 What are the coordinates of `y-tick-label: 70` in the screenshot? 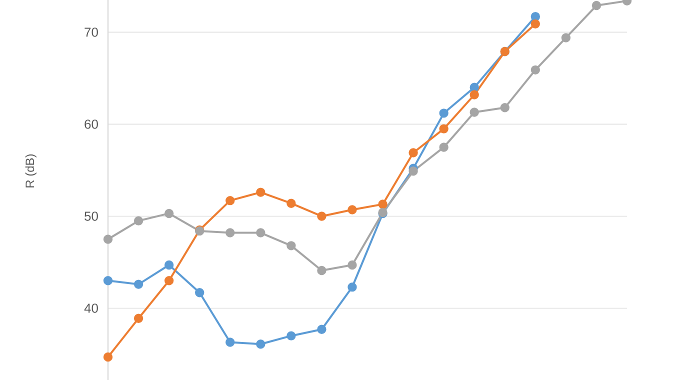 It's located at (91, 32).